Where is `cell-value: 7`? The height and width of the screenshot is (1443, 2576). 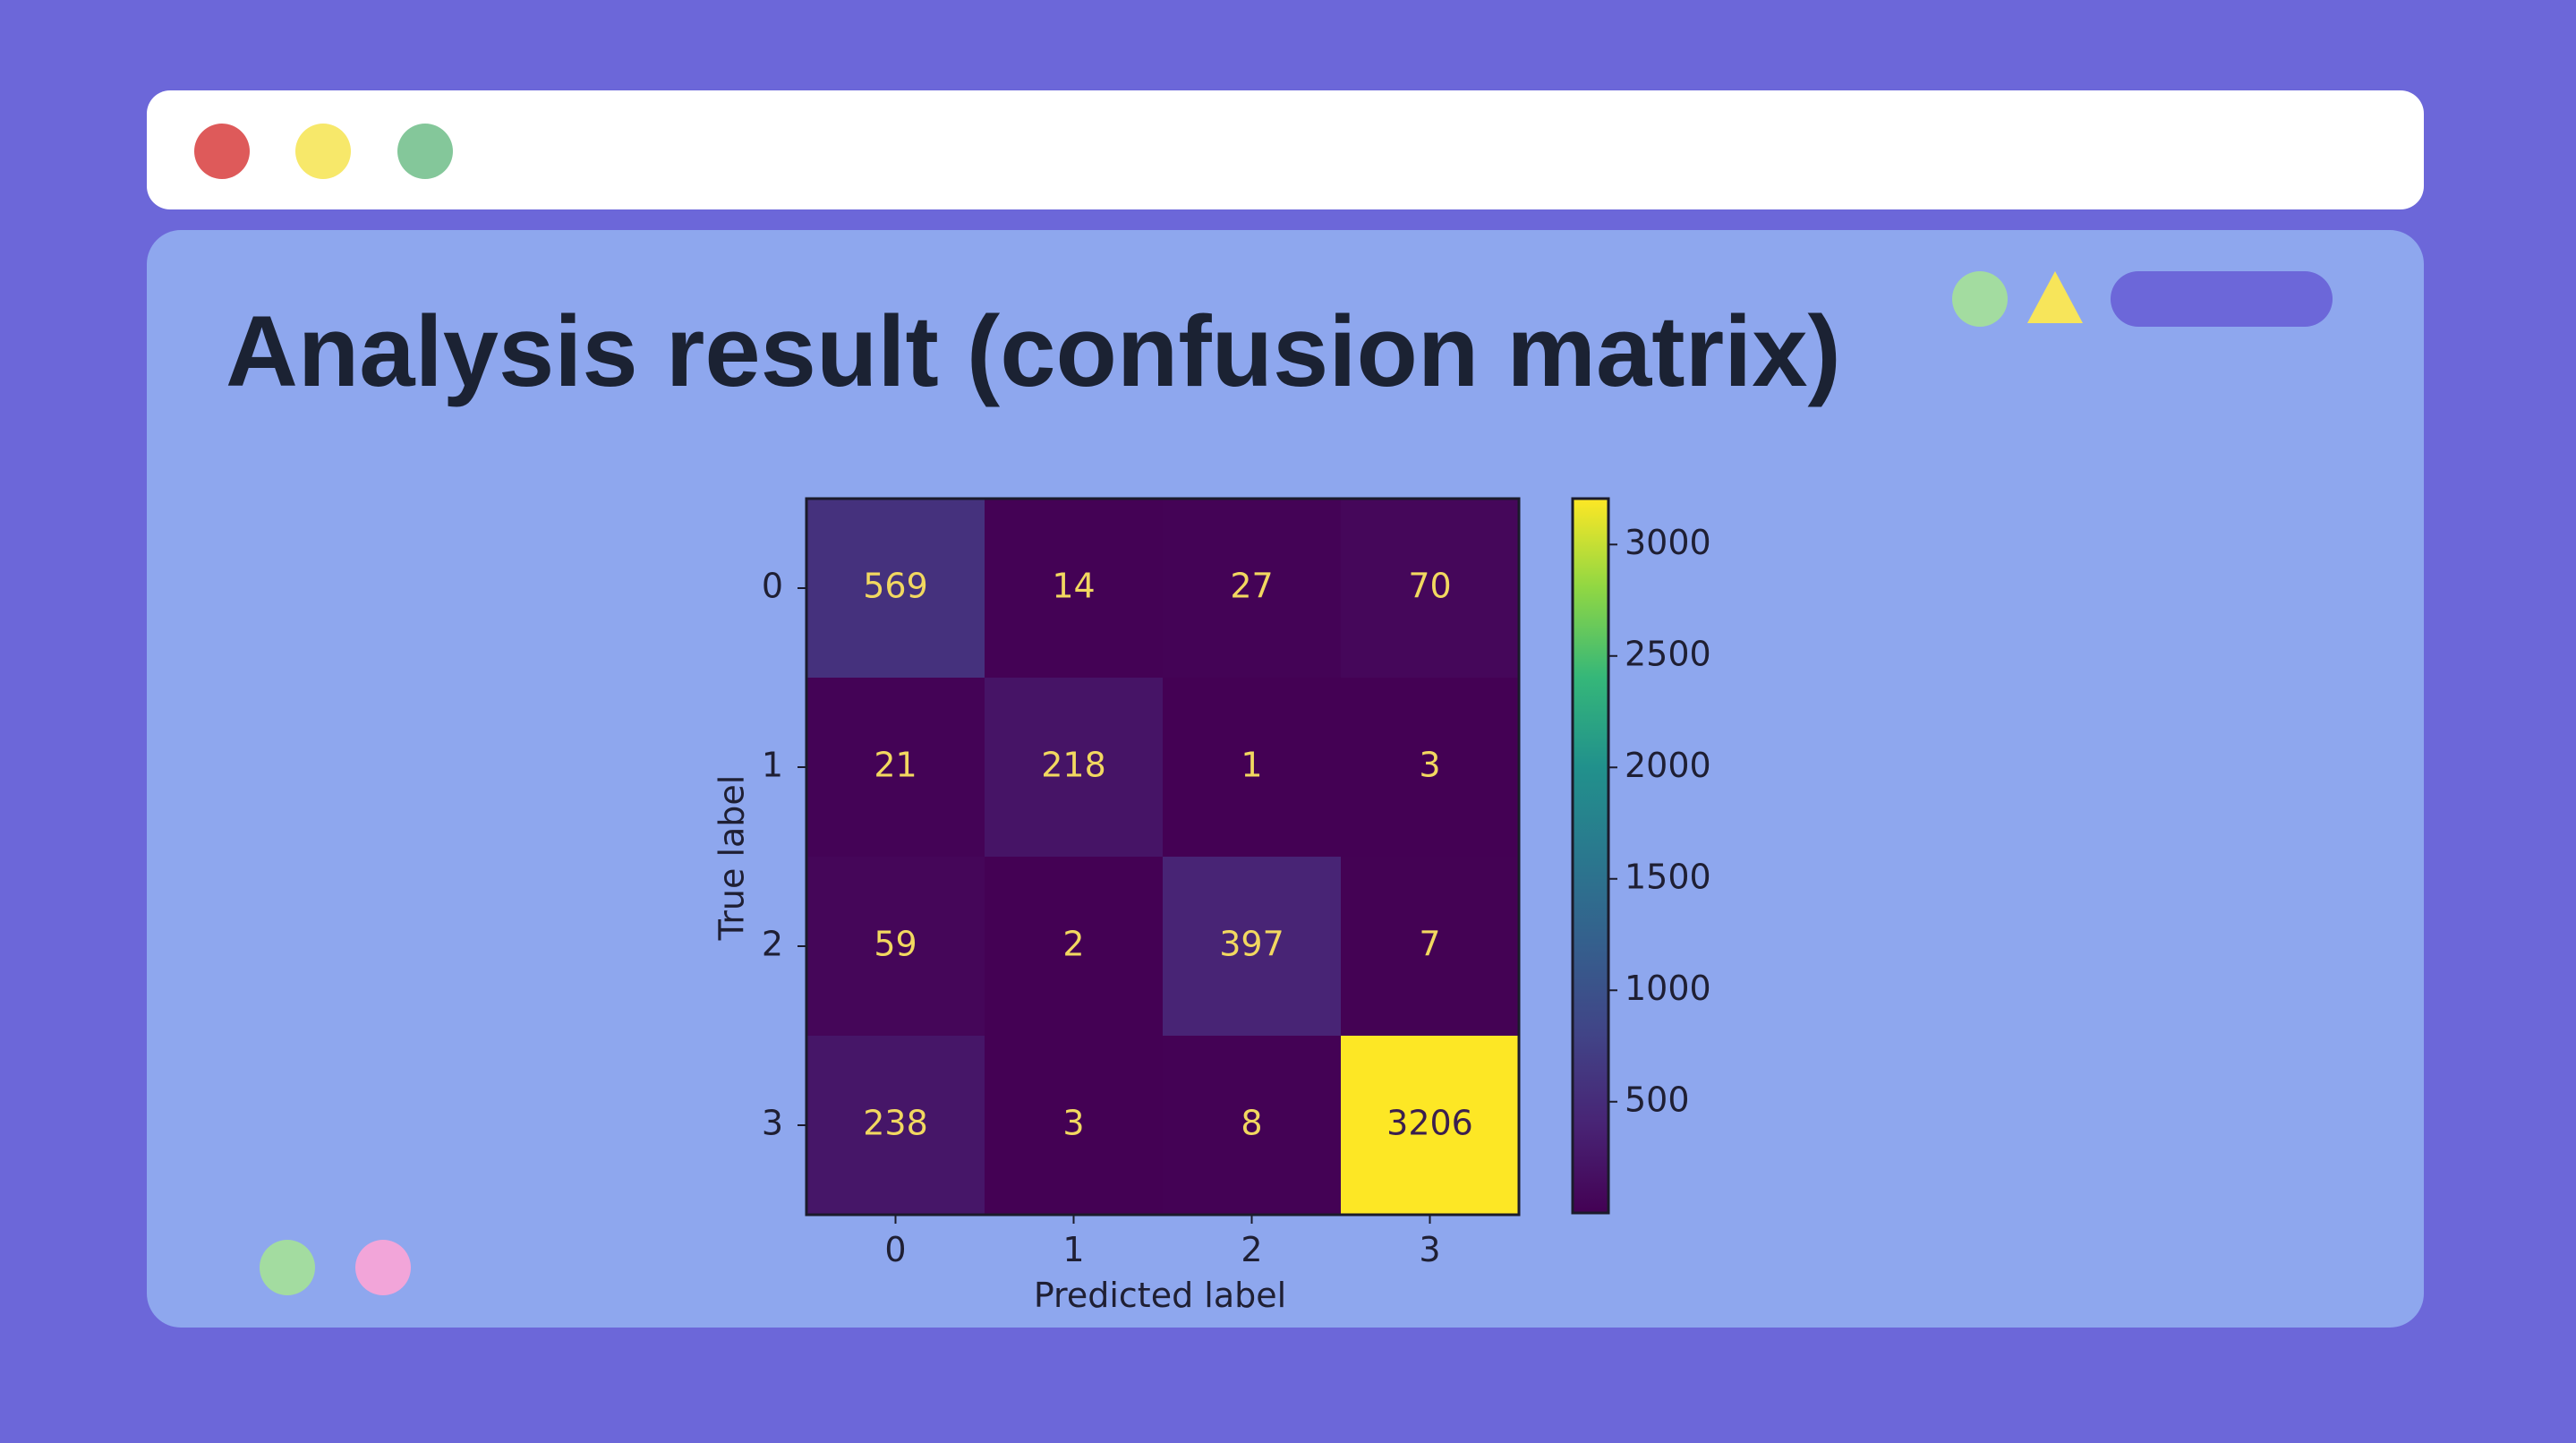
cell-value: 7 is located at coordinates (1429, 944).